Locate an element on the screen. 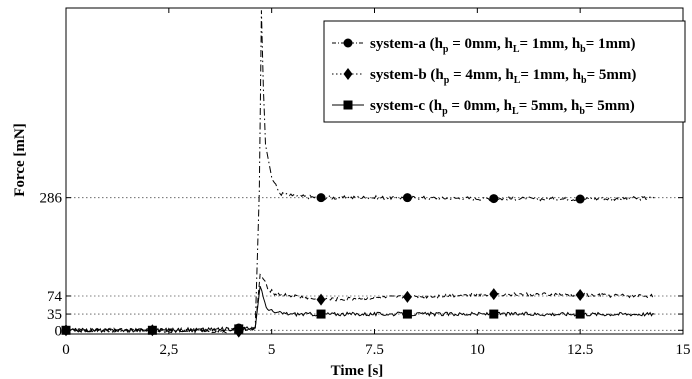 The height and width of the screenshot is (379, 692). x-tick-label: 5 is located at coordinates (272, 350).